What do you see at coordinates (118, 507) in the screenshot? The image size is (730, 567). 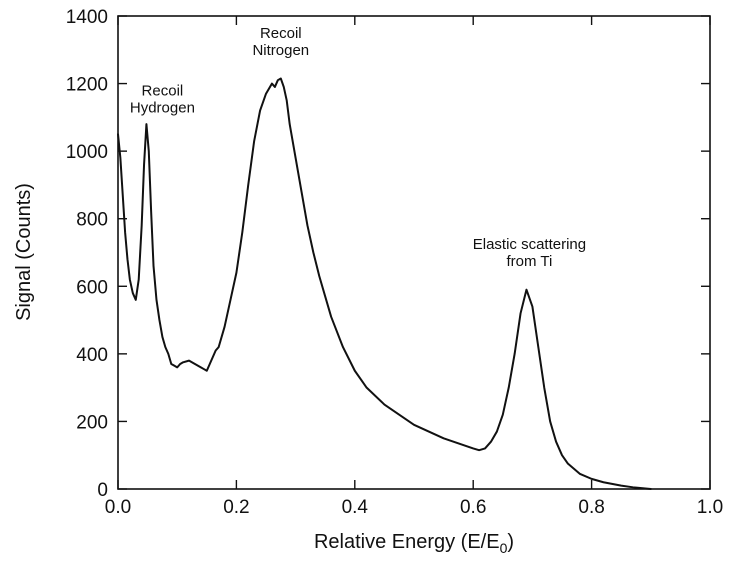 I see `x-tick-label: 0.0` at bounding box center [118, 507].